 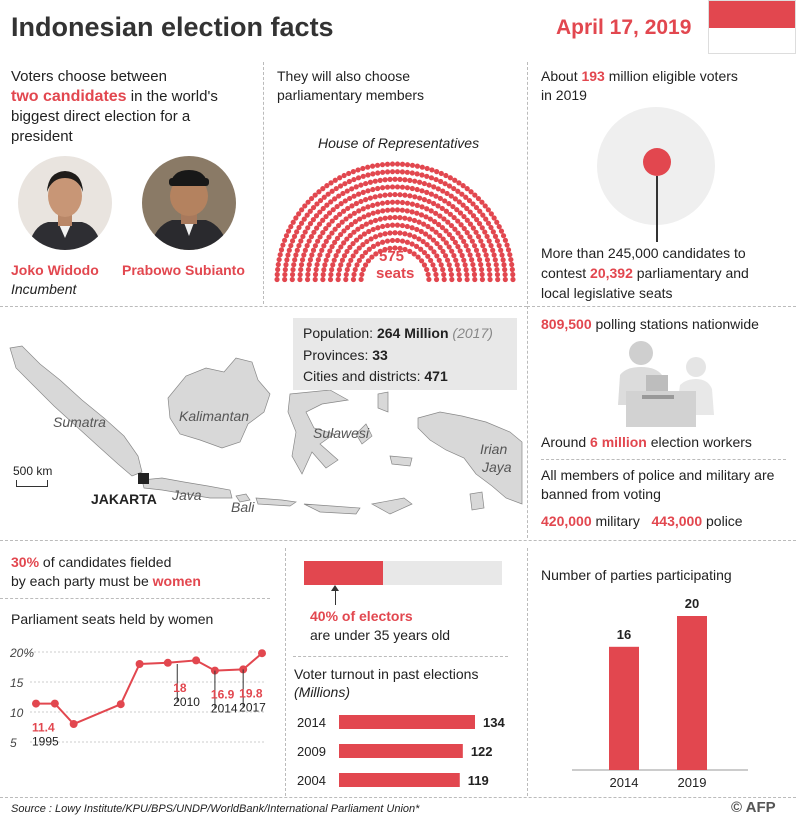 I want to click on stats-box, so click(x=405, y=354).